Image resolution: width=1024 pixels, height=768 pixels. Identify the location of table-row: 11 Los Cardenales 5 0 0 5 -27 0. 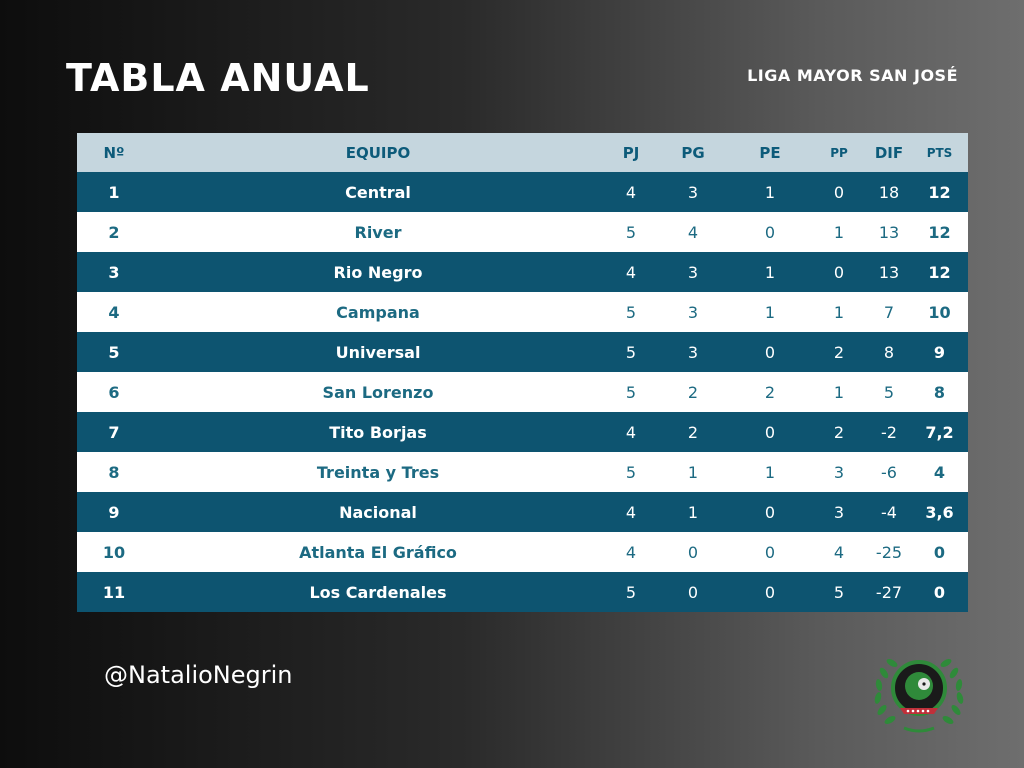
(522, 592).